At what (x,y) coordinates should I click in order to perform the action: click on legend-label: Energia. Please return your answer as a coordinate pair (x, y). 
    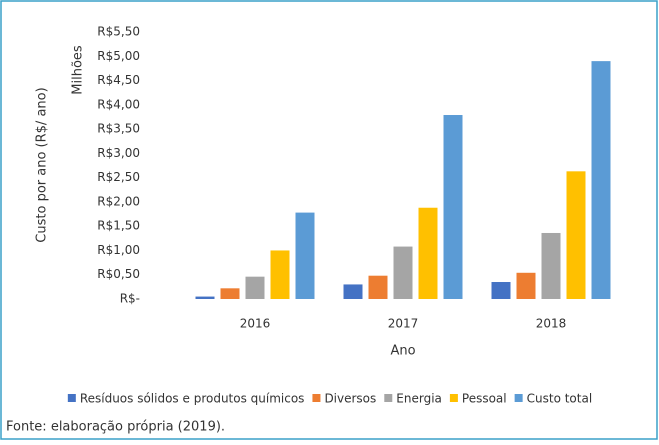
    Looking at the image, I should click on (419, 399).